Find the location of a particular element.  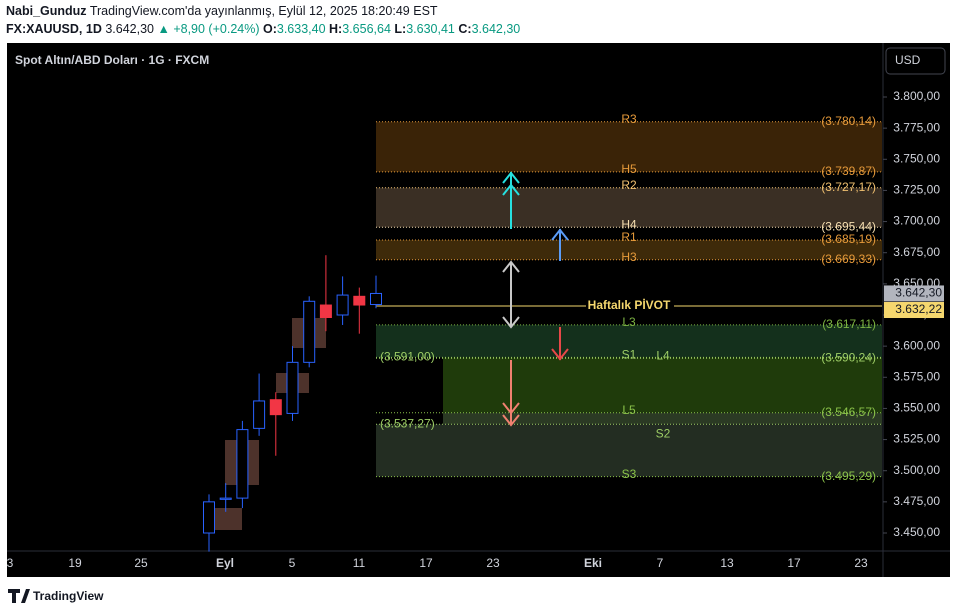

level-name: H4 is located at coordinates (629, 224).